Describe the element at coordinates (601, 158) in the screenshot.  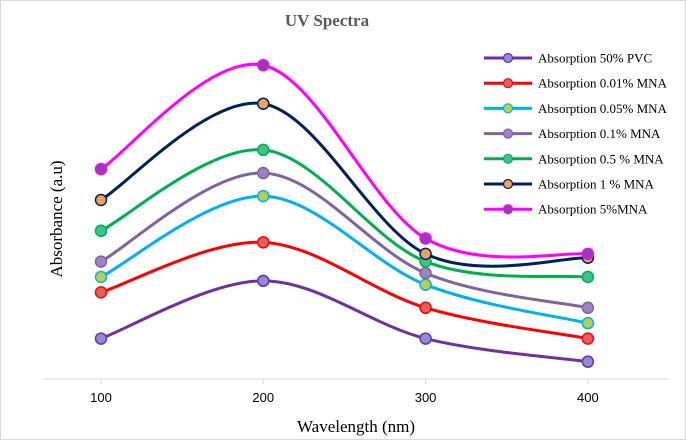
I see `legend-label: Absorption 0.5 % MNA` at that location.